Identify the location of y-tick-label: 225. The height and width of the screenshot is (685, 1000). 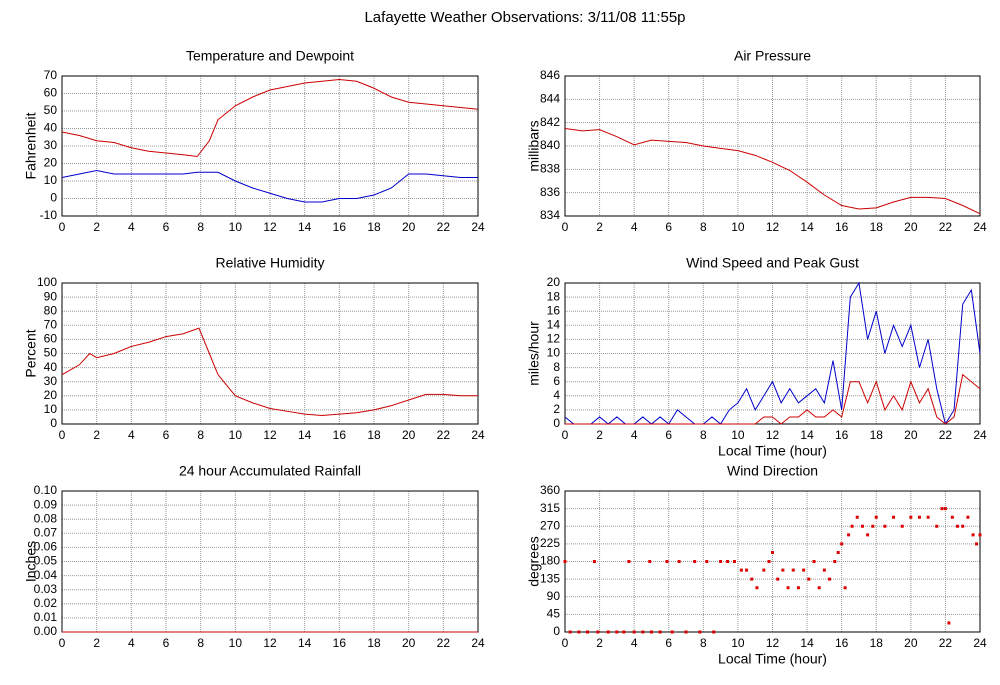
(550, 543).